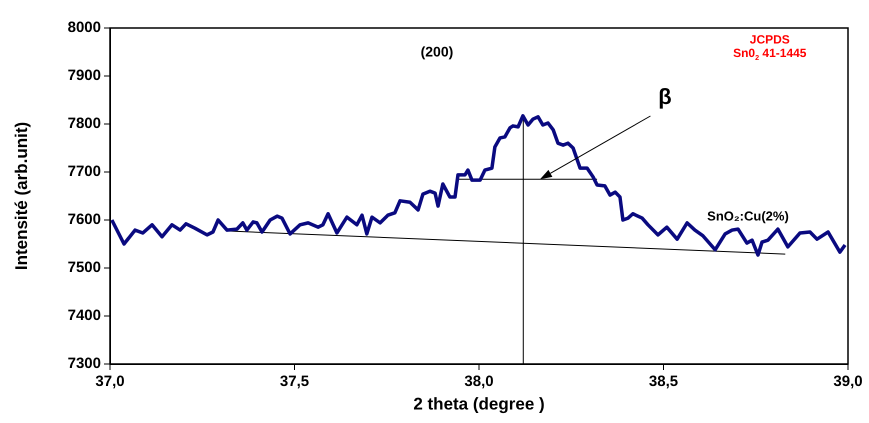  I want to click on annotation: (200), so click(437, 52).